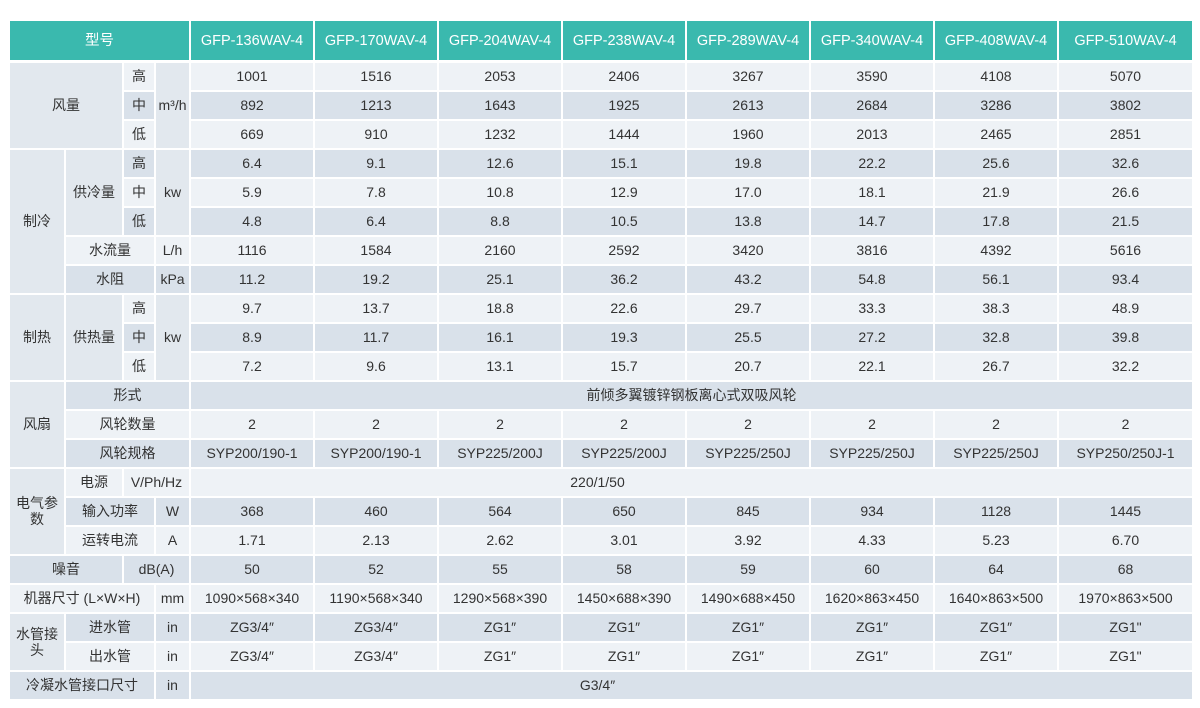  Describe the element at coordinates (500, 511) in the screenshot. I see `value-cell: 564` at that location.